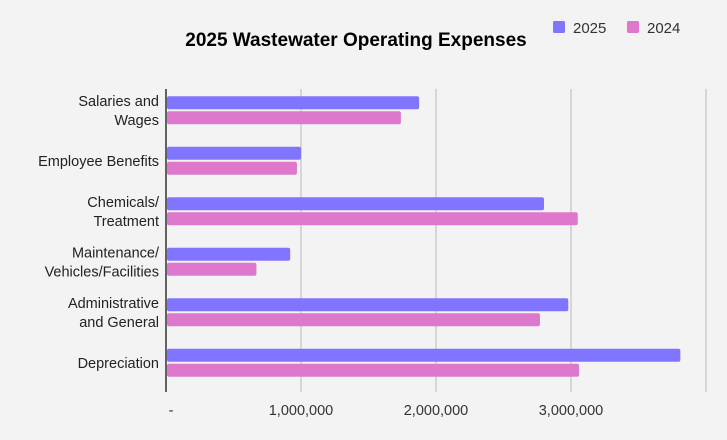 The width and height of the screenshot is (727, 440). I want to click on category-label: Administrative and General, so click(113, 313).